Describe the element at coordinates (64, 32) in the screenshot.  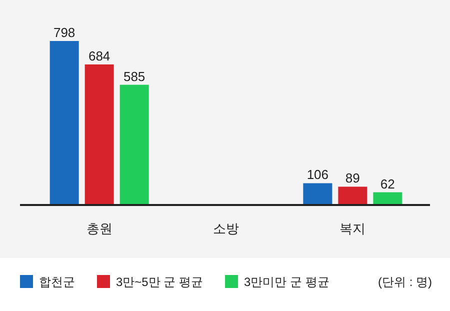
I see `data-label: 798` at that location.